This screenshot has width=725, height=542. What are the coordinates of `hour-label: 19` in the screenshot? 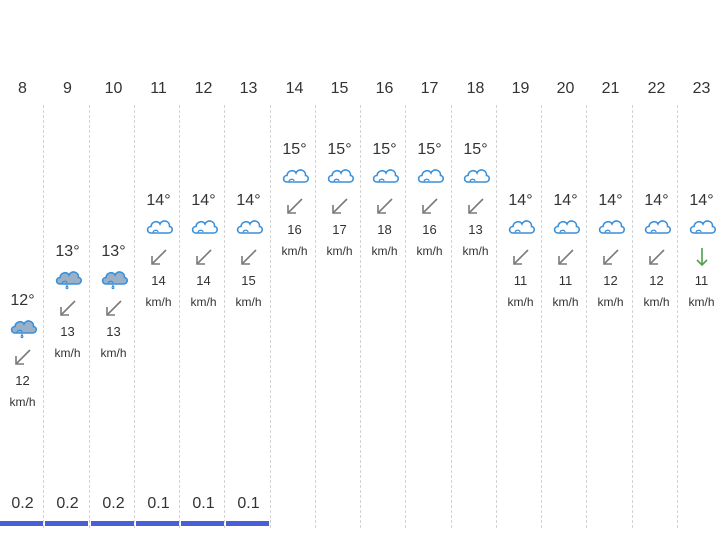 It's located at (520, 88).